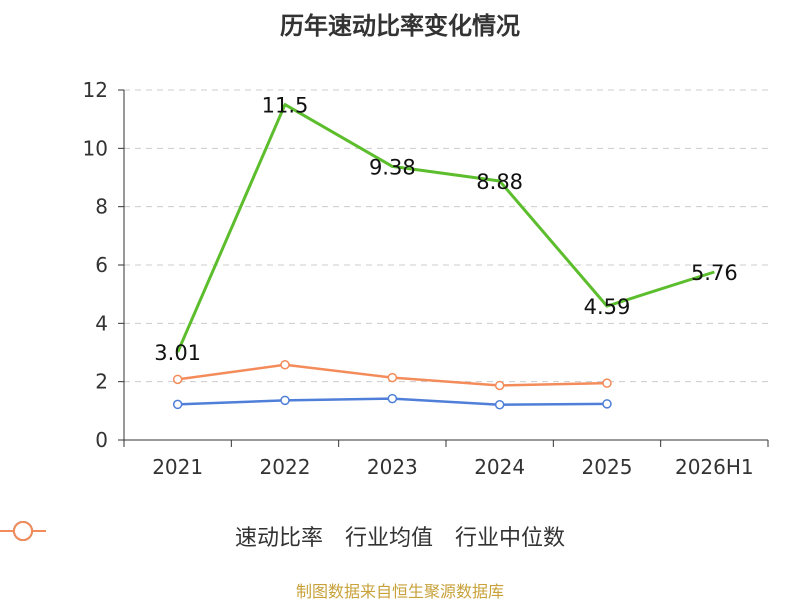 The height and width of the screenshot is (602, 800). Describe the element at coordinates (101, 265) in the screenshot. I see `y-tick-label-6: 6` at that location.